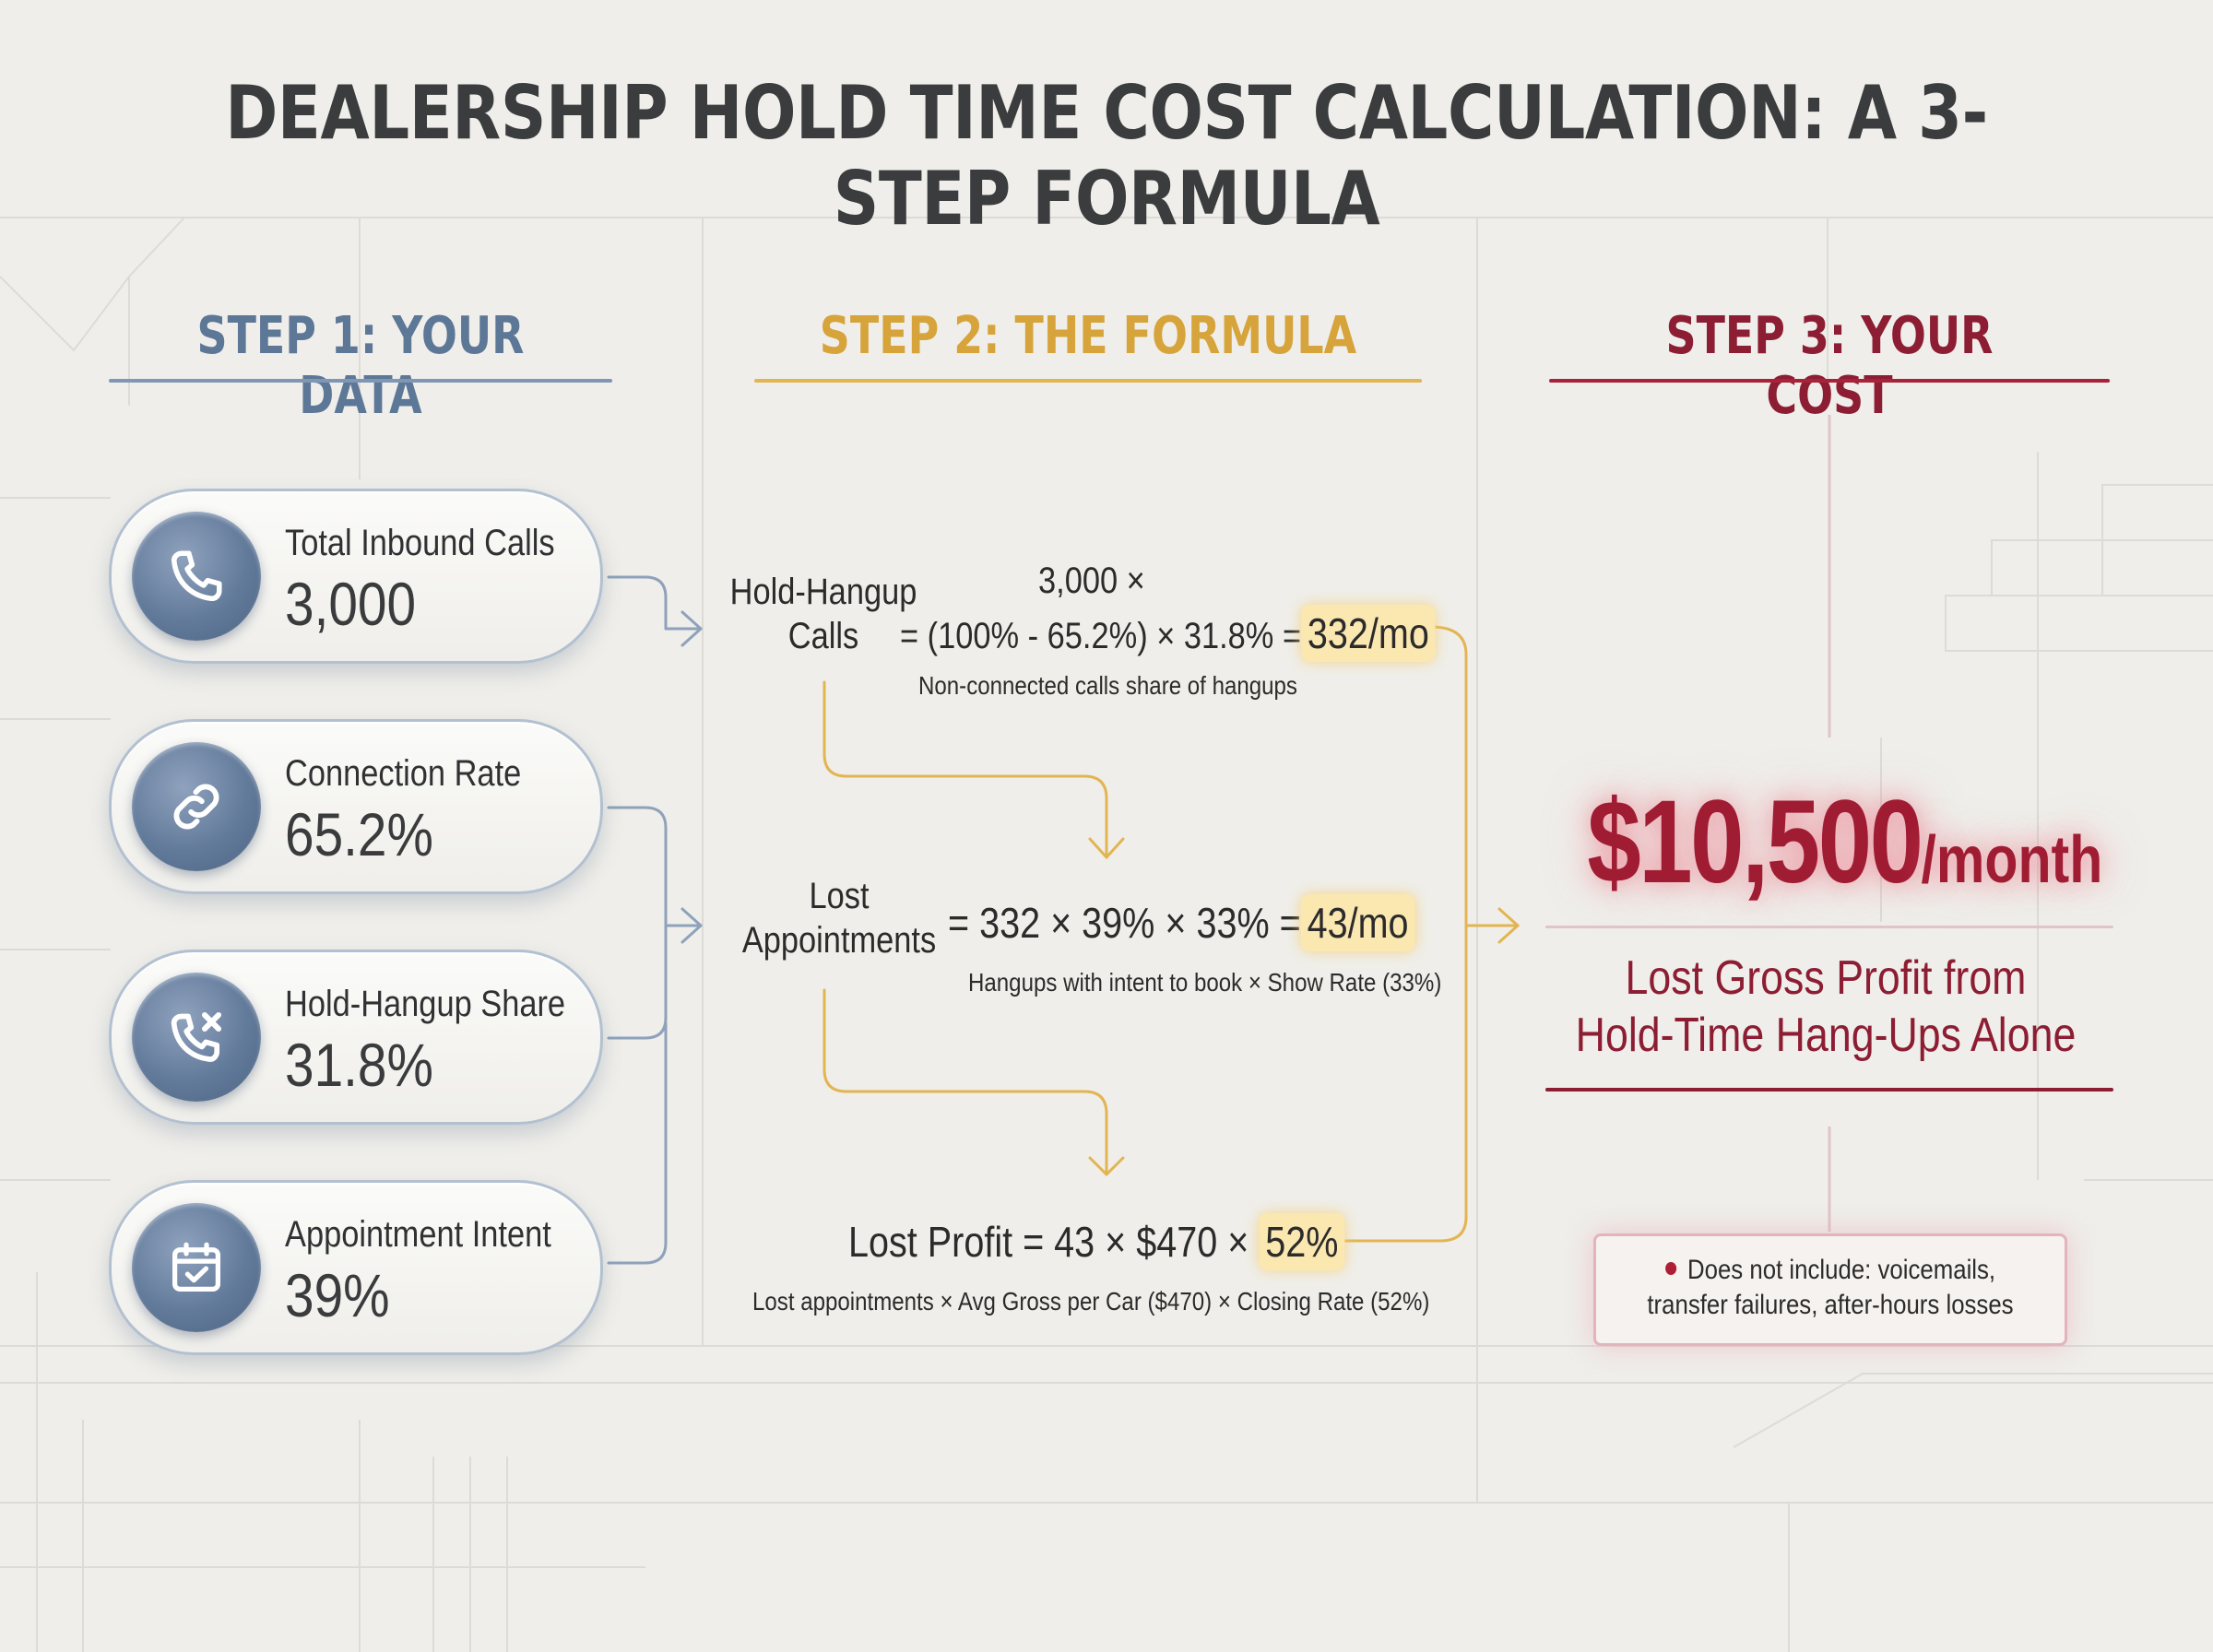  Describe the element at coordinates (351, 604) in the screenshot. I see `card-value: 3,000` at that location.